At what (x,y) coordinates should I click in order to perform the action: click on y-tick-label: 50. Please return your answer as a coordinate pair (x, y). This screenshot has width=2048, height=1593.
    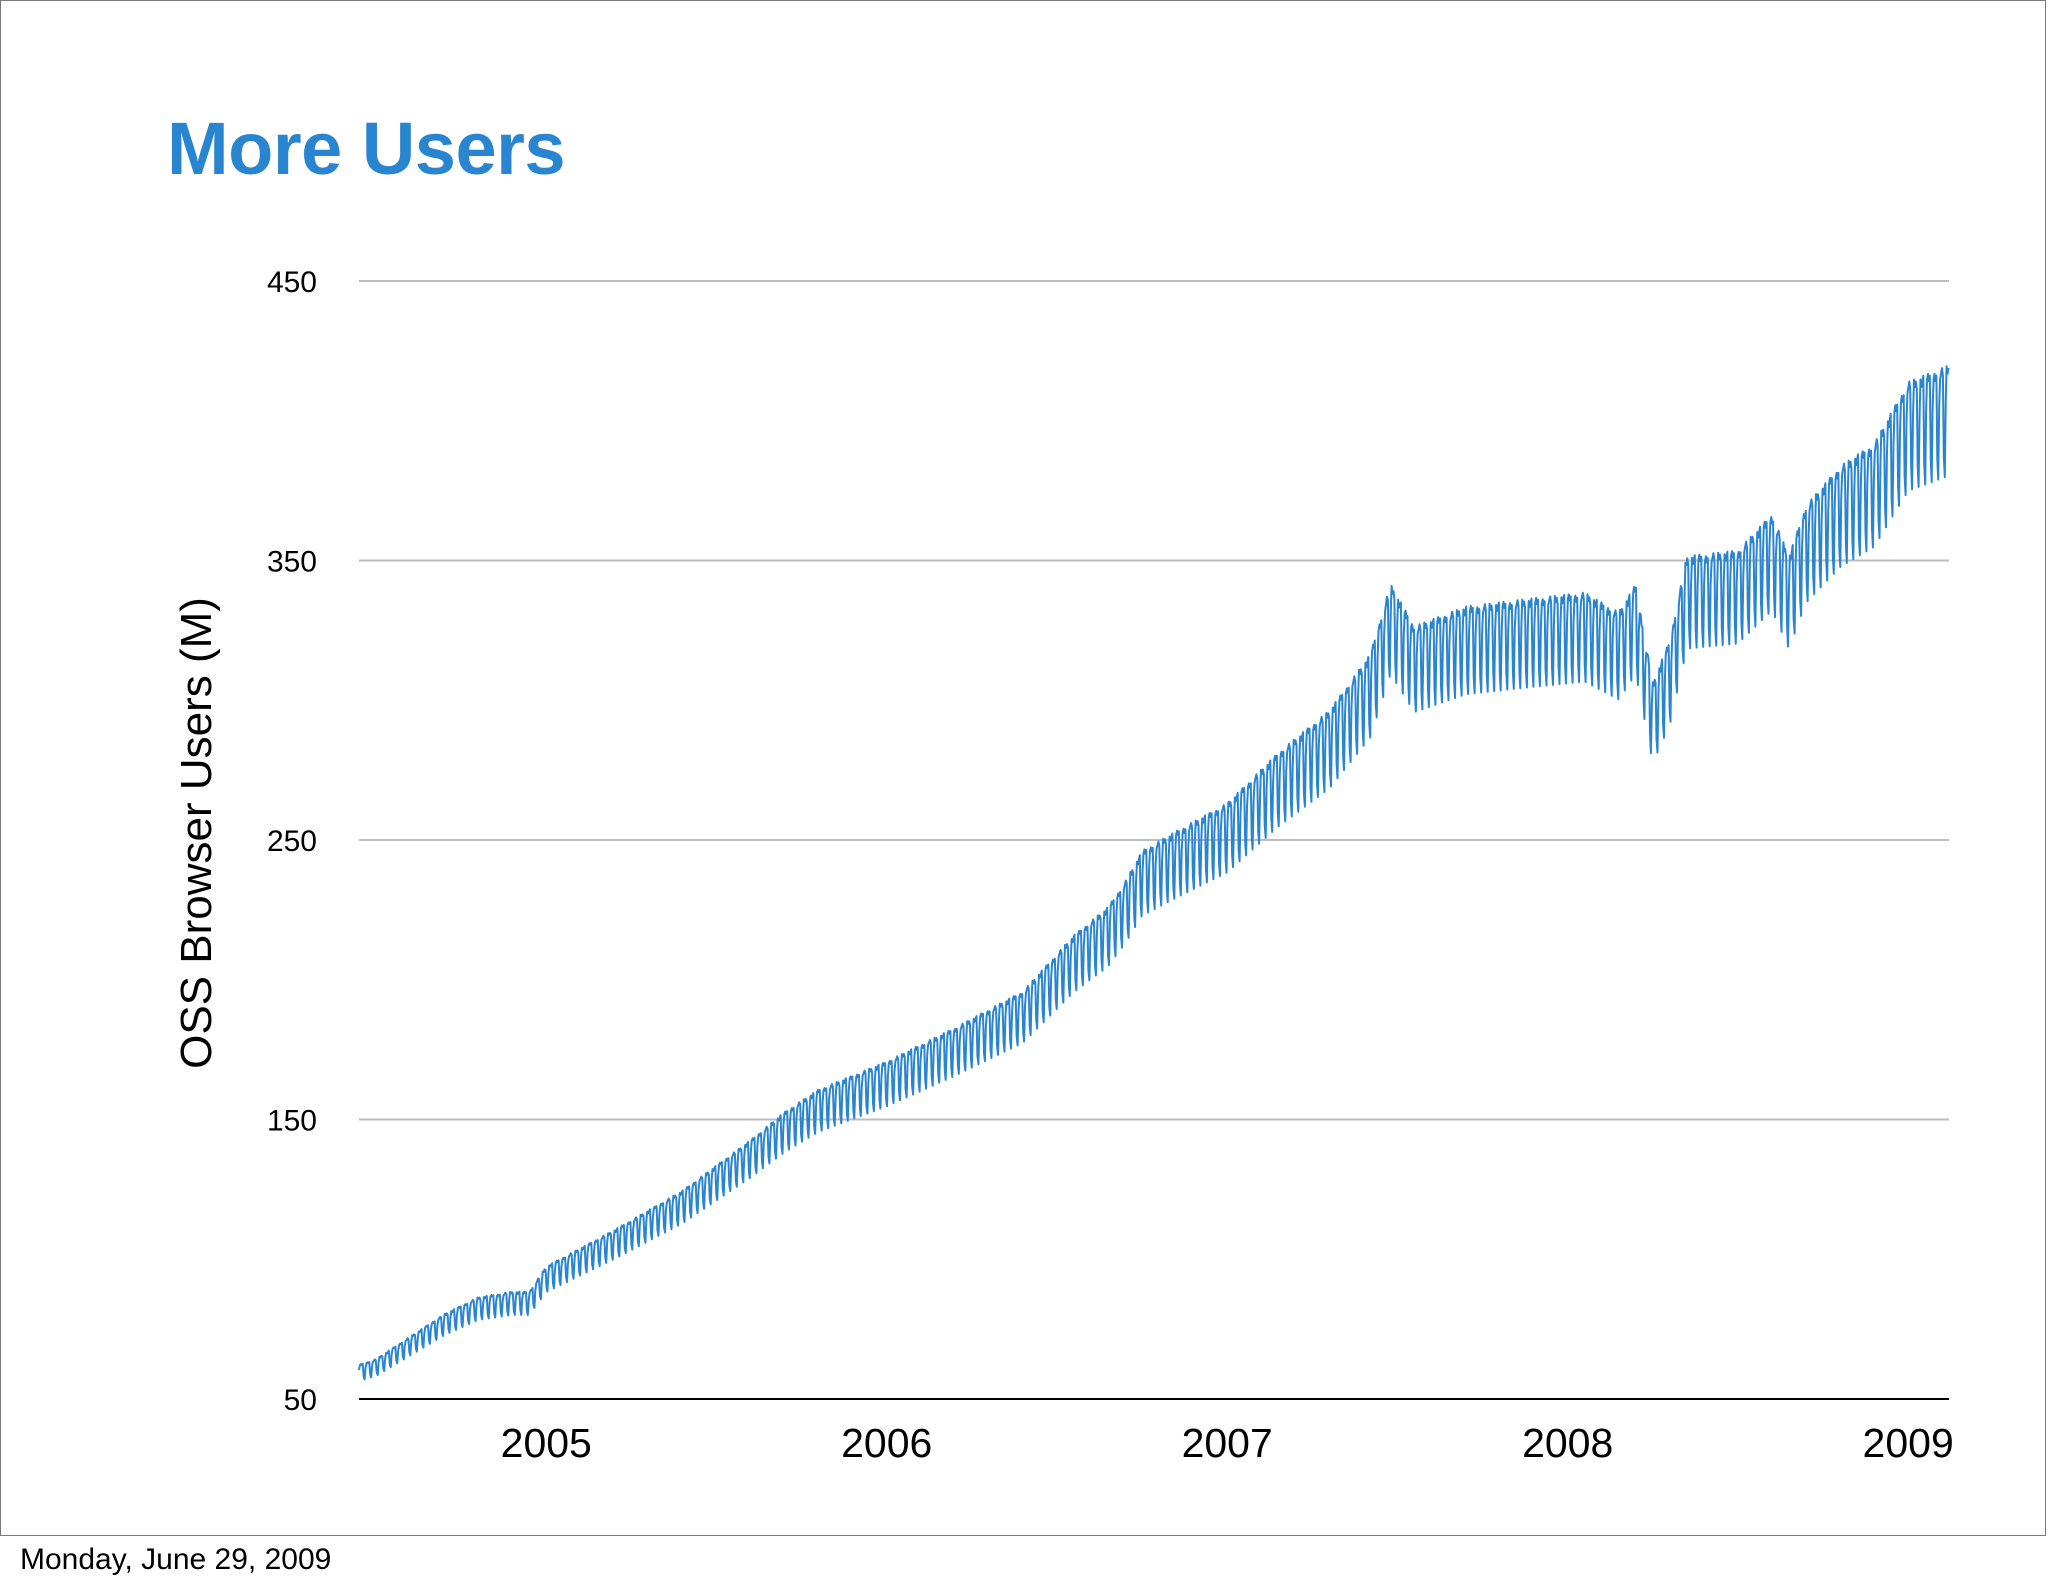
    Looking at the image, I should click on (300, 1400).